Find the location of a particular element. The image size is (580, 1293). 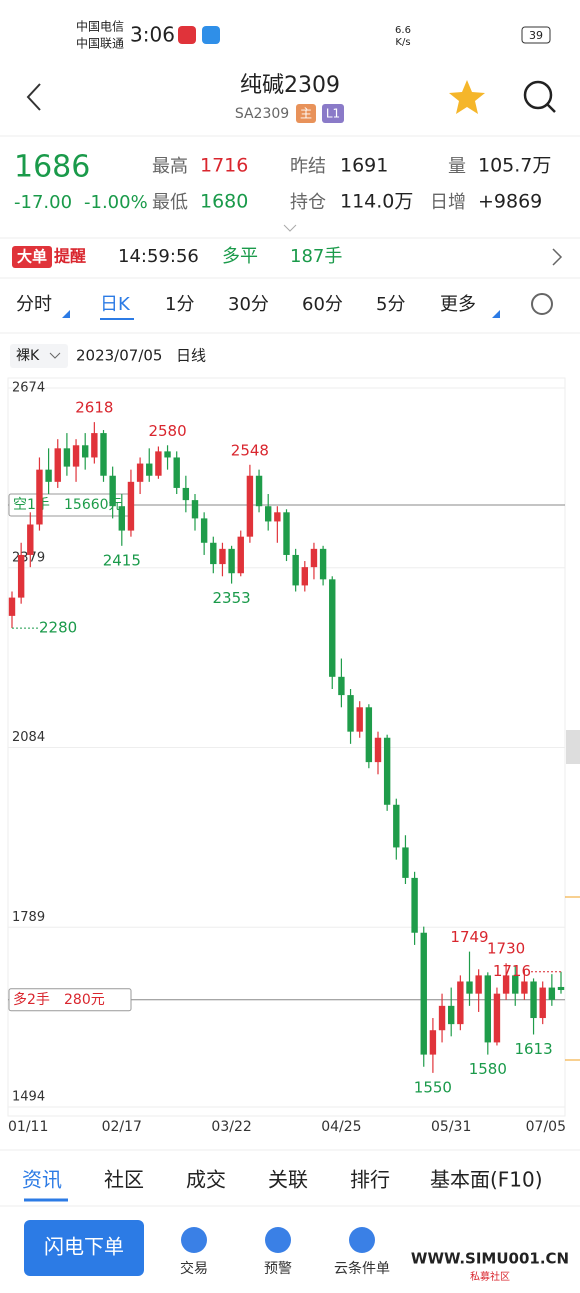

order-action: 多平 is located at coordinates (240, 256).